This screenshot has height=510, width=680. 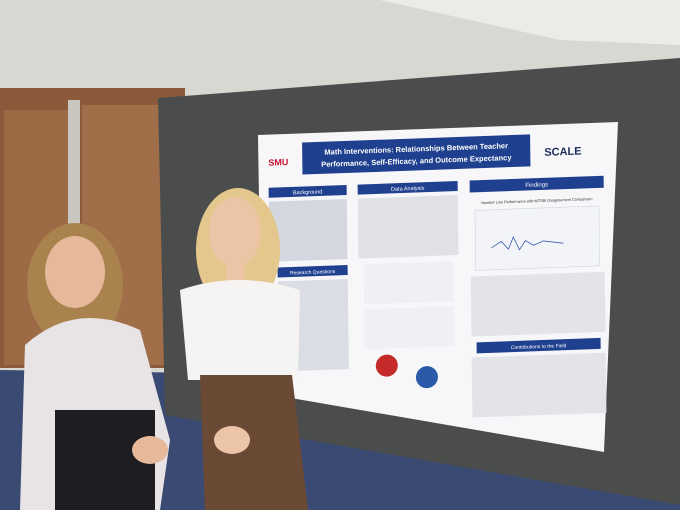 I want to click on top, so click(x=240, y=330).